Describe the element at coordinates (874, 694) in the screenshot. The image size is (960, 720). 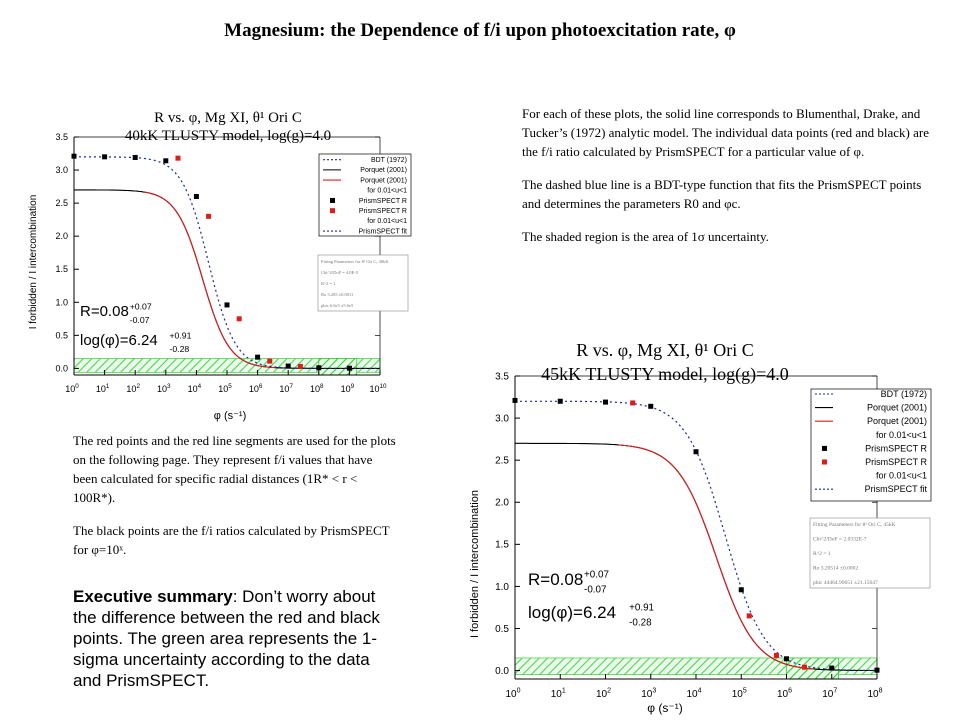
I see `chart2-x-tick-label: 10⁸` at that location.